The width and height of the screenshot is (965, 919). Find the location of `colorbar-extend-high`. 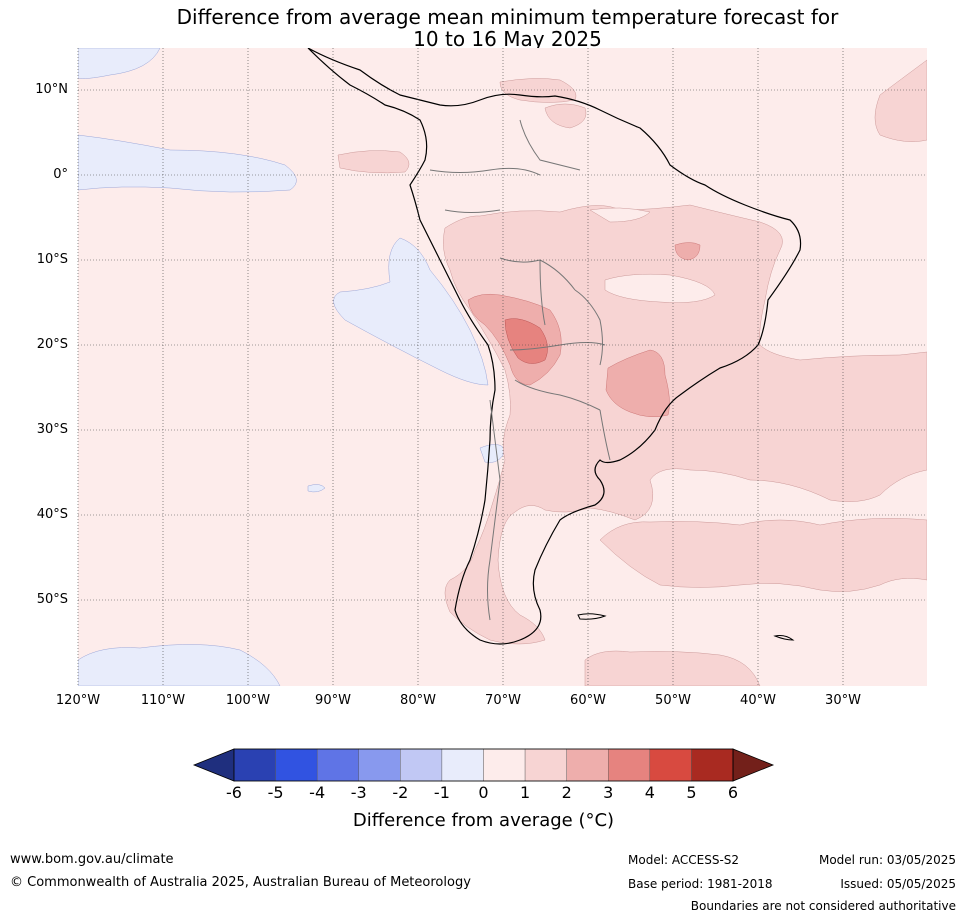

colorbar-extend-high is located at coordinates (753, 765).